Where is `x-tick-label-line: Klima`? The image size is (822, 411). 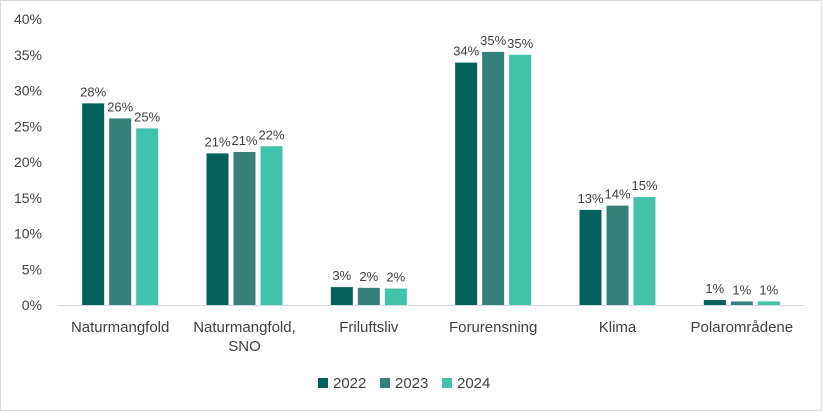
x-tick-label-line: Klima is located at coordinates (618, 327).